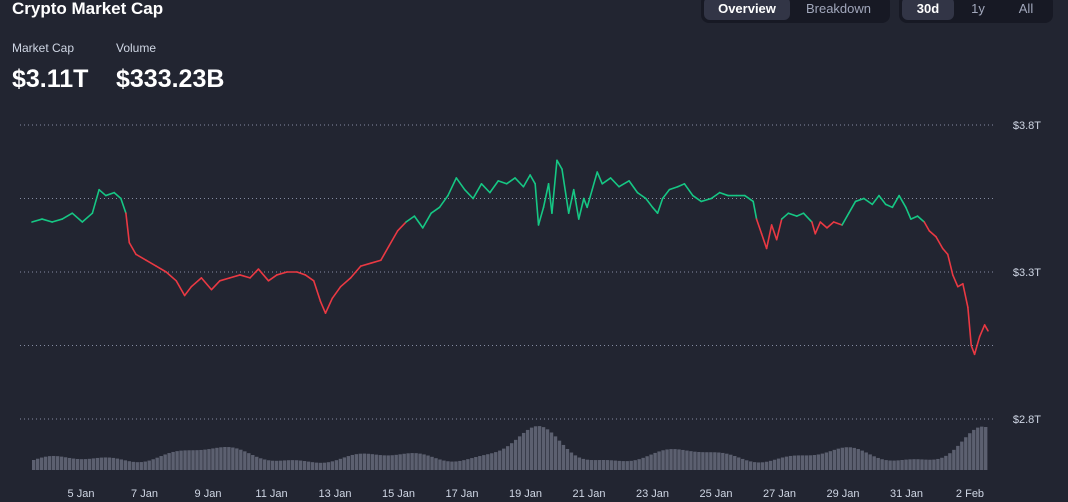 Image resolution: width=1068 pixels, height=502 pixels. Describe the element at coordinates (928, 10) in the screenshot. I see `range-30d: 30d` at that location.